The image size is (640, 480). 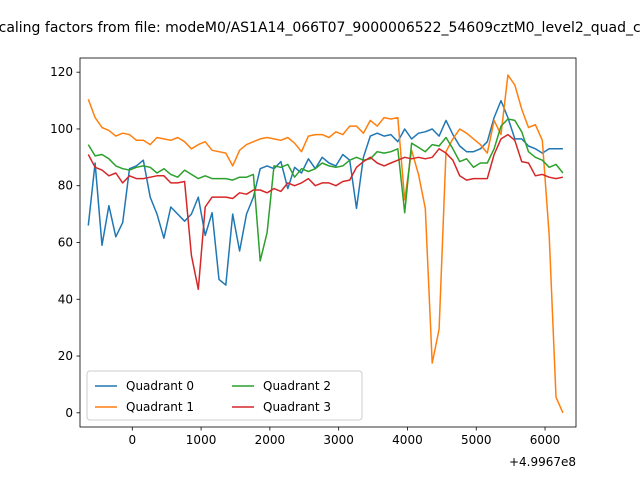 I want to click on x-offset-label: +4.9967e8, so click(x=542, y=462).